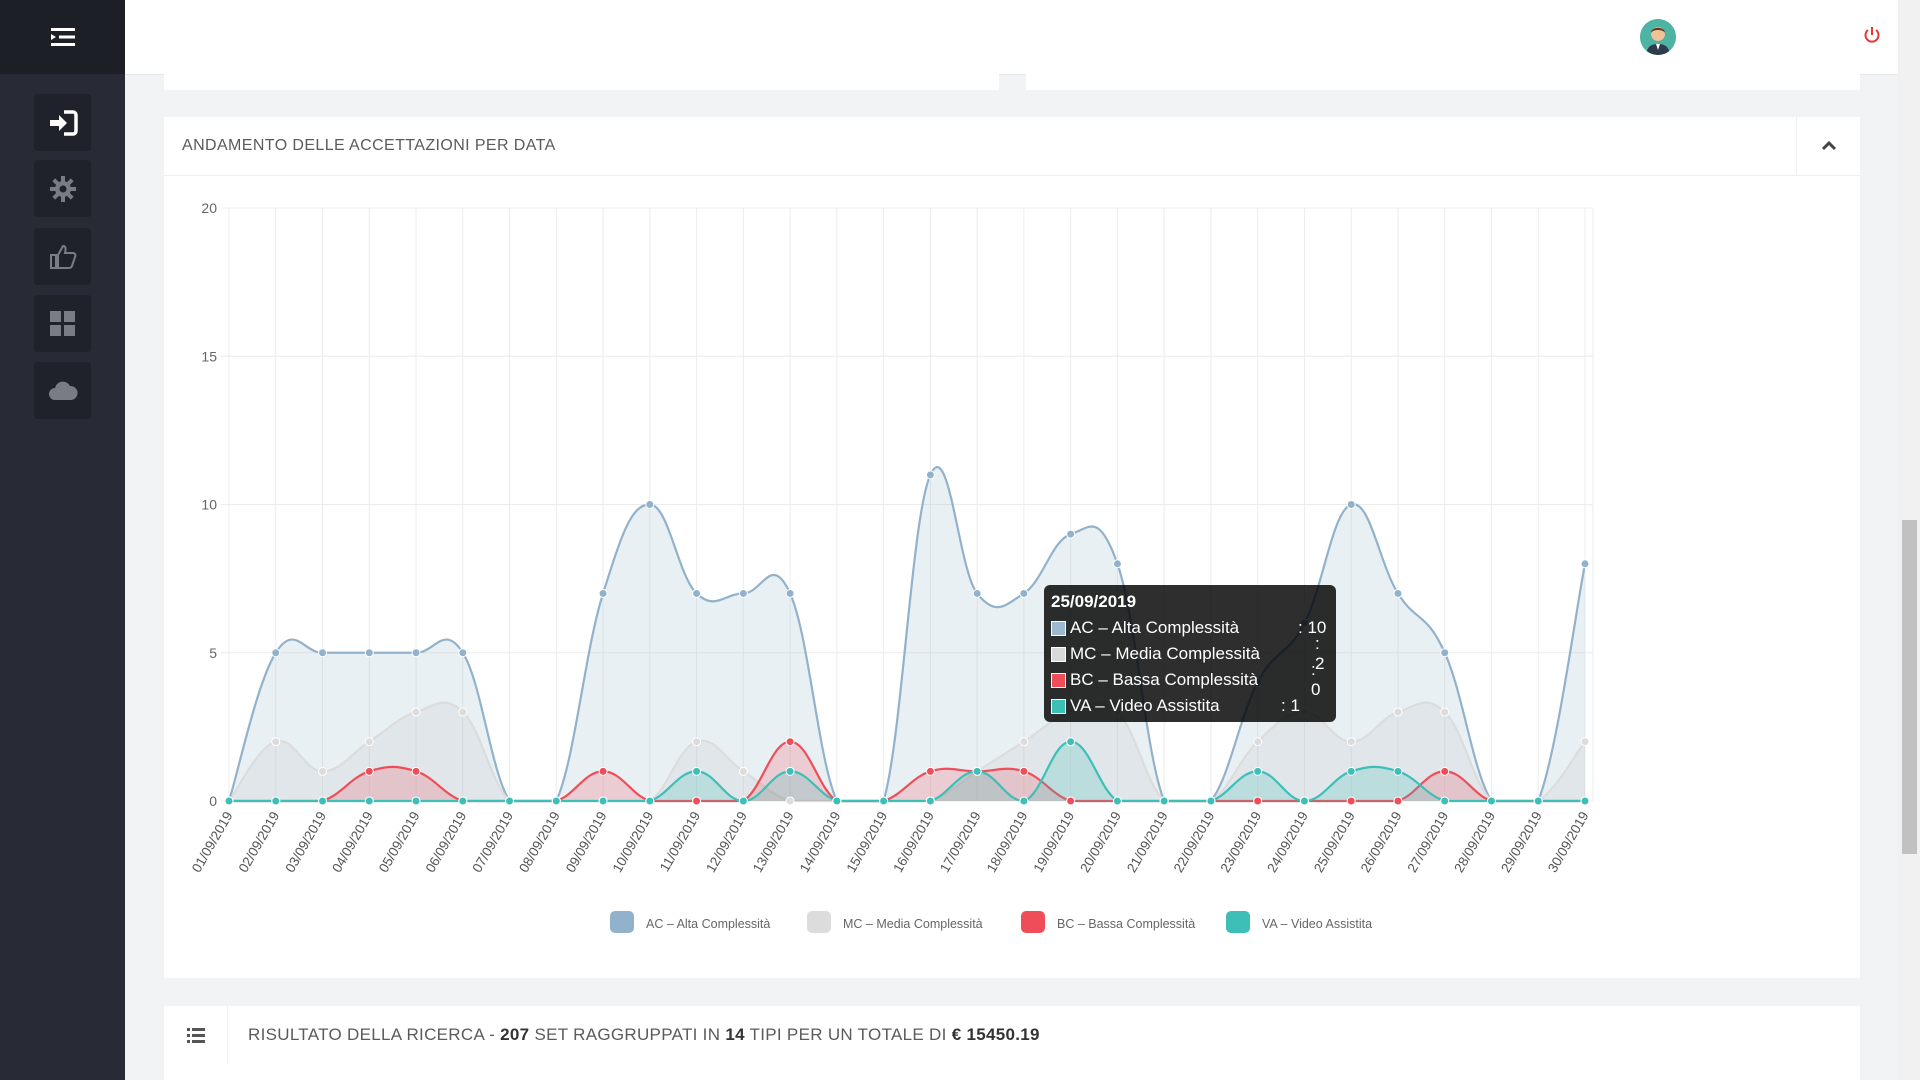 The height and width of the screenshot is (1080, 1920). I want to click on x-tick-label: 01/09/2019, so click(212, 842).